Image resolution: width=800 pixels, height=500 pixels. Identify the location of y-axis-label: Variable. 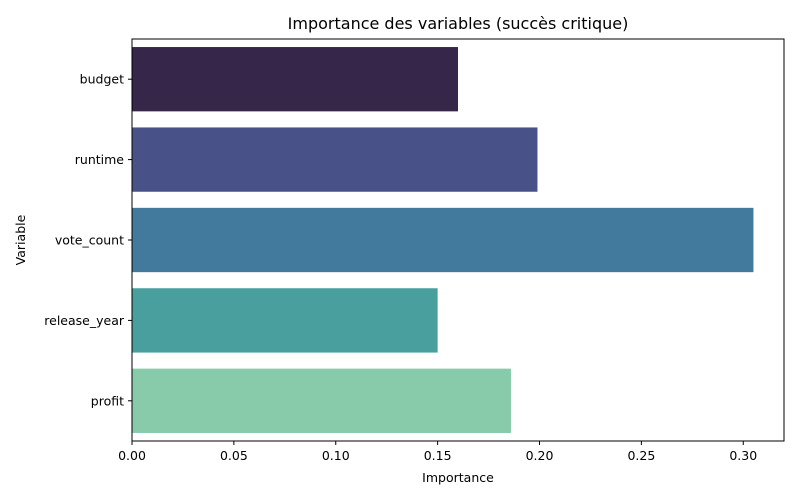
(20, 239).